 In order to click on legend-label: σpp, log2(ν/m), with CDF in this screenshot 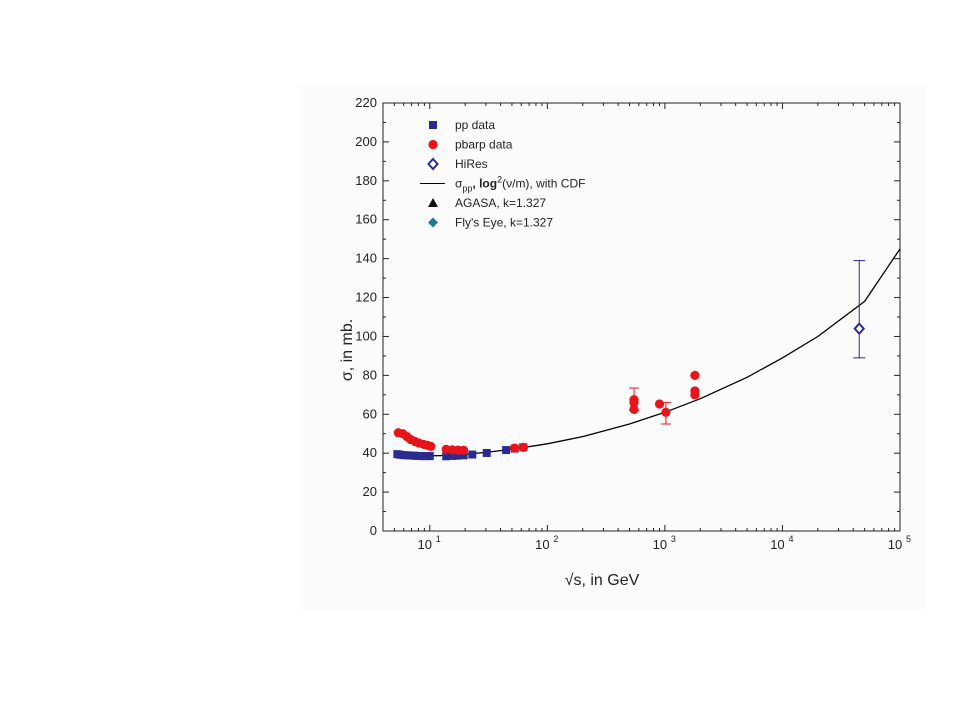, I will do `click(520, 184)`.